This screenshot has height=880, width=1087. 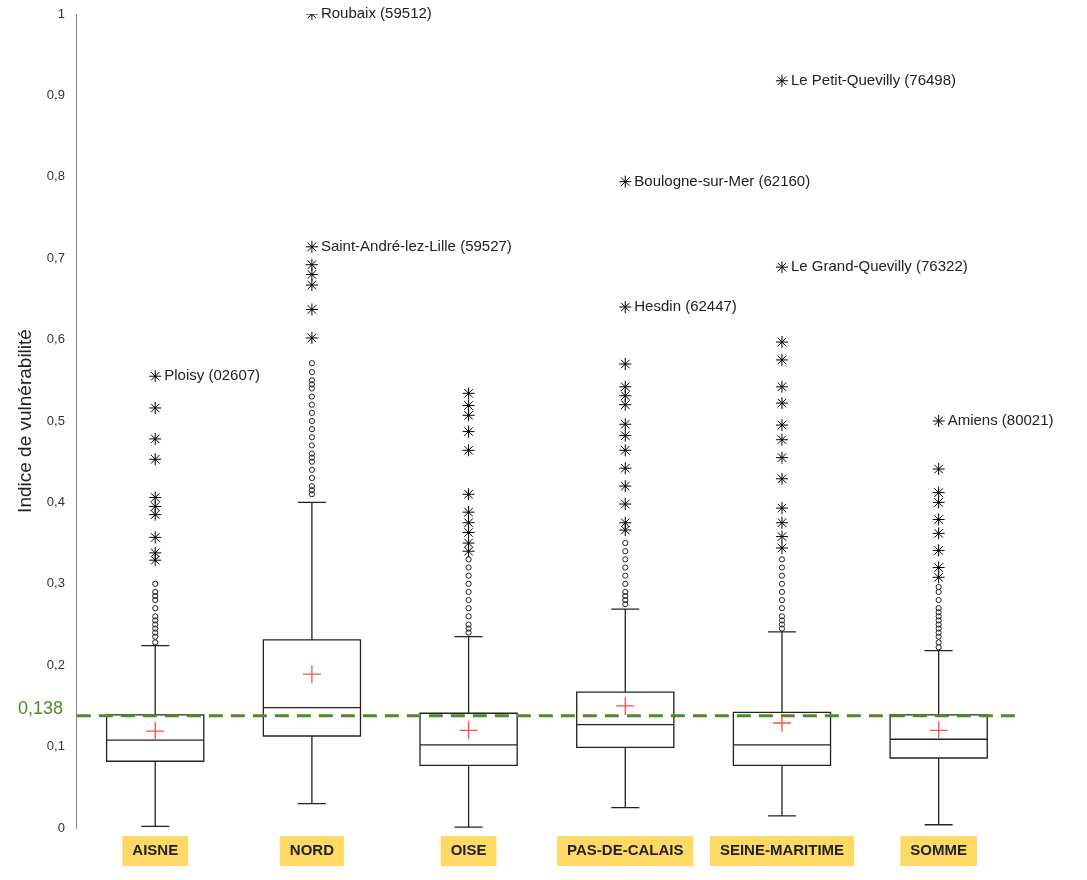 I want to click on x-tick-label: OISE, so click(x=468, y=850).